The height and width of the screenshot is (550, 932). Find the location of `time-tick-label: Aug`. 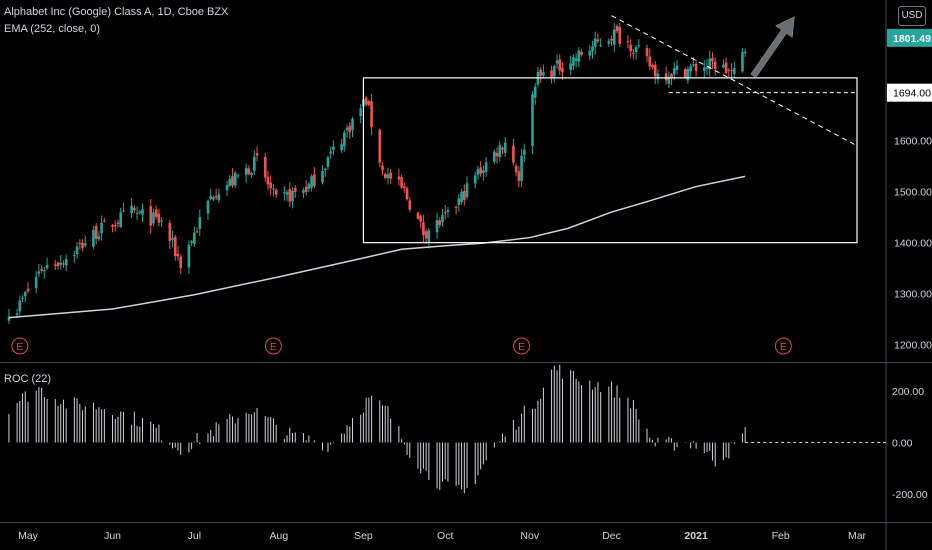

time-tick-label: Aug is located at coordinates (279, 536).